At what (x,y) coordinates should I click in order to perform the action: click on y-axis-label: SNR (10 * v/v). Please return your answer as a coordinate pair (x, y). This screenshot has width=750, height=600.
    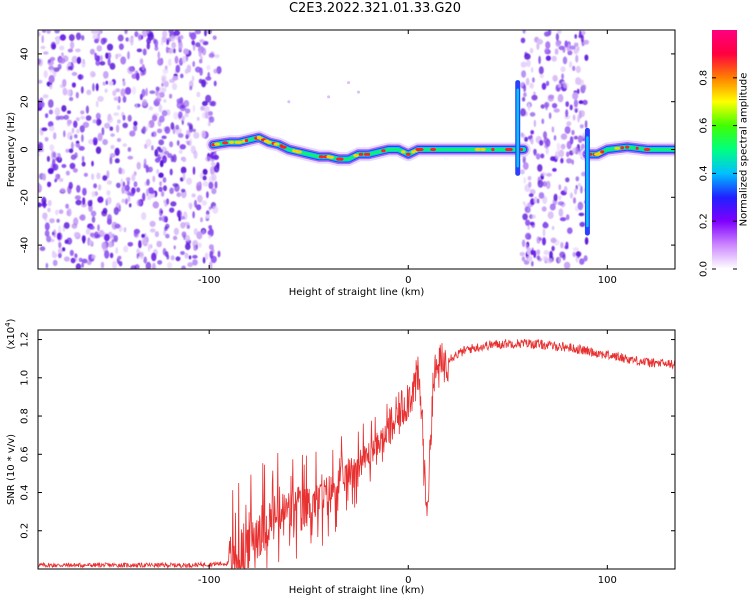
    Looking at the image, I should click on (11, 469).